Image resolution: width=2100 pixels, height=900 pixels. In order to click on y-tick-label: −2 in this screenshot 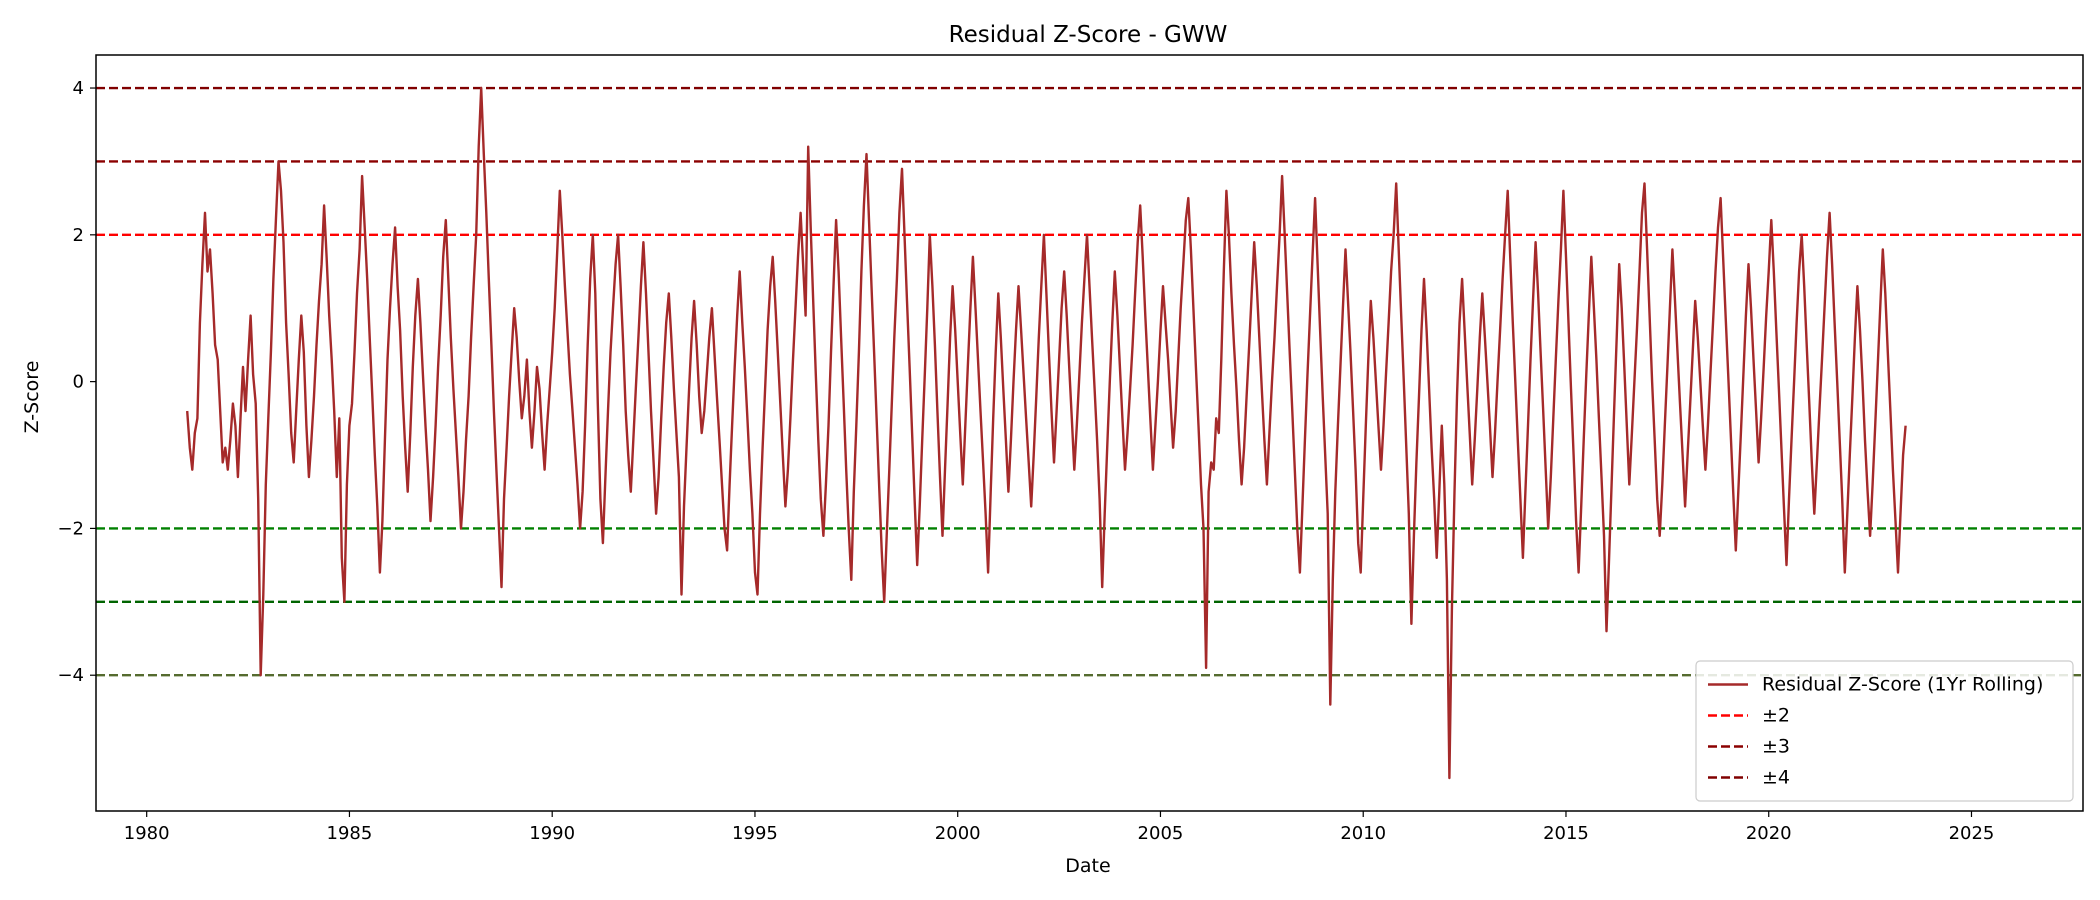, I will do `click(70, 528)`.